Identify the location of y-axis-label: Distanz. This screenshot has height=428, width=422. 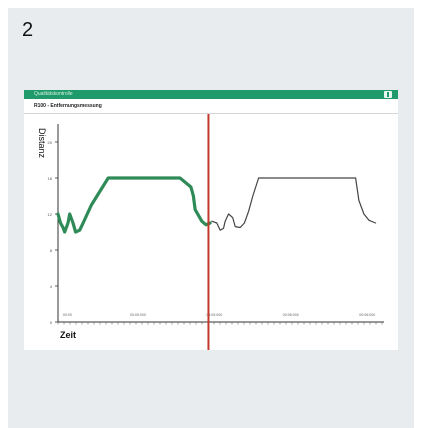
(42, 143).